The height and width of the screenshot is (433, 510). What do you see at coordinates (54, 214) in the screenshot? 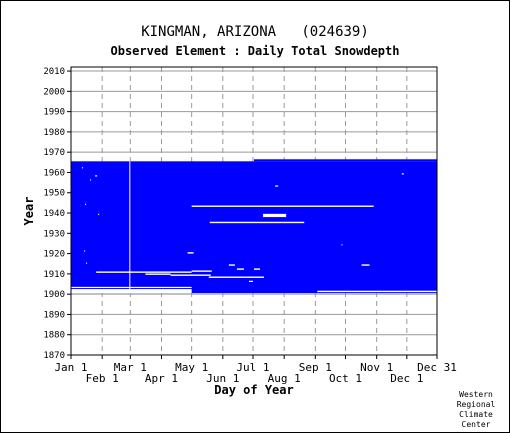
I see `y-tick-label: 1940` at bounding box center [54, 214].